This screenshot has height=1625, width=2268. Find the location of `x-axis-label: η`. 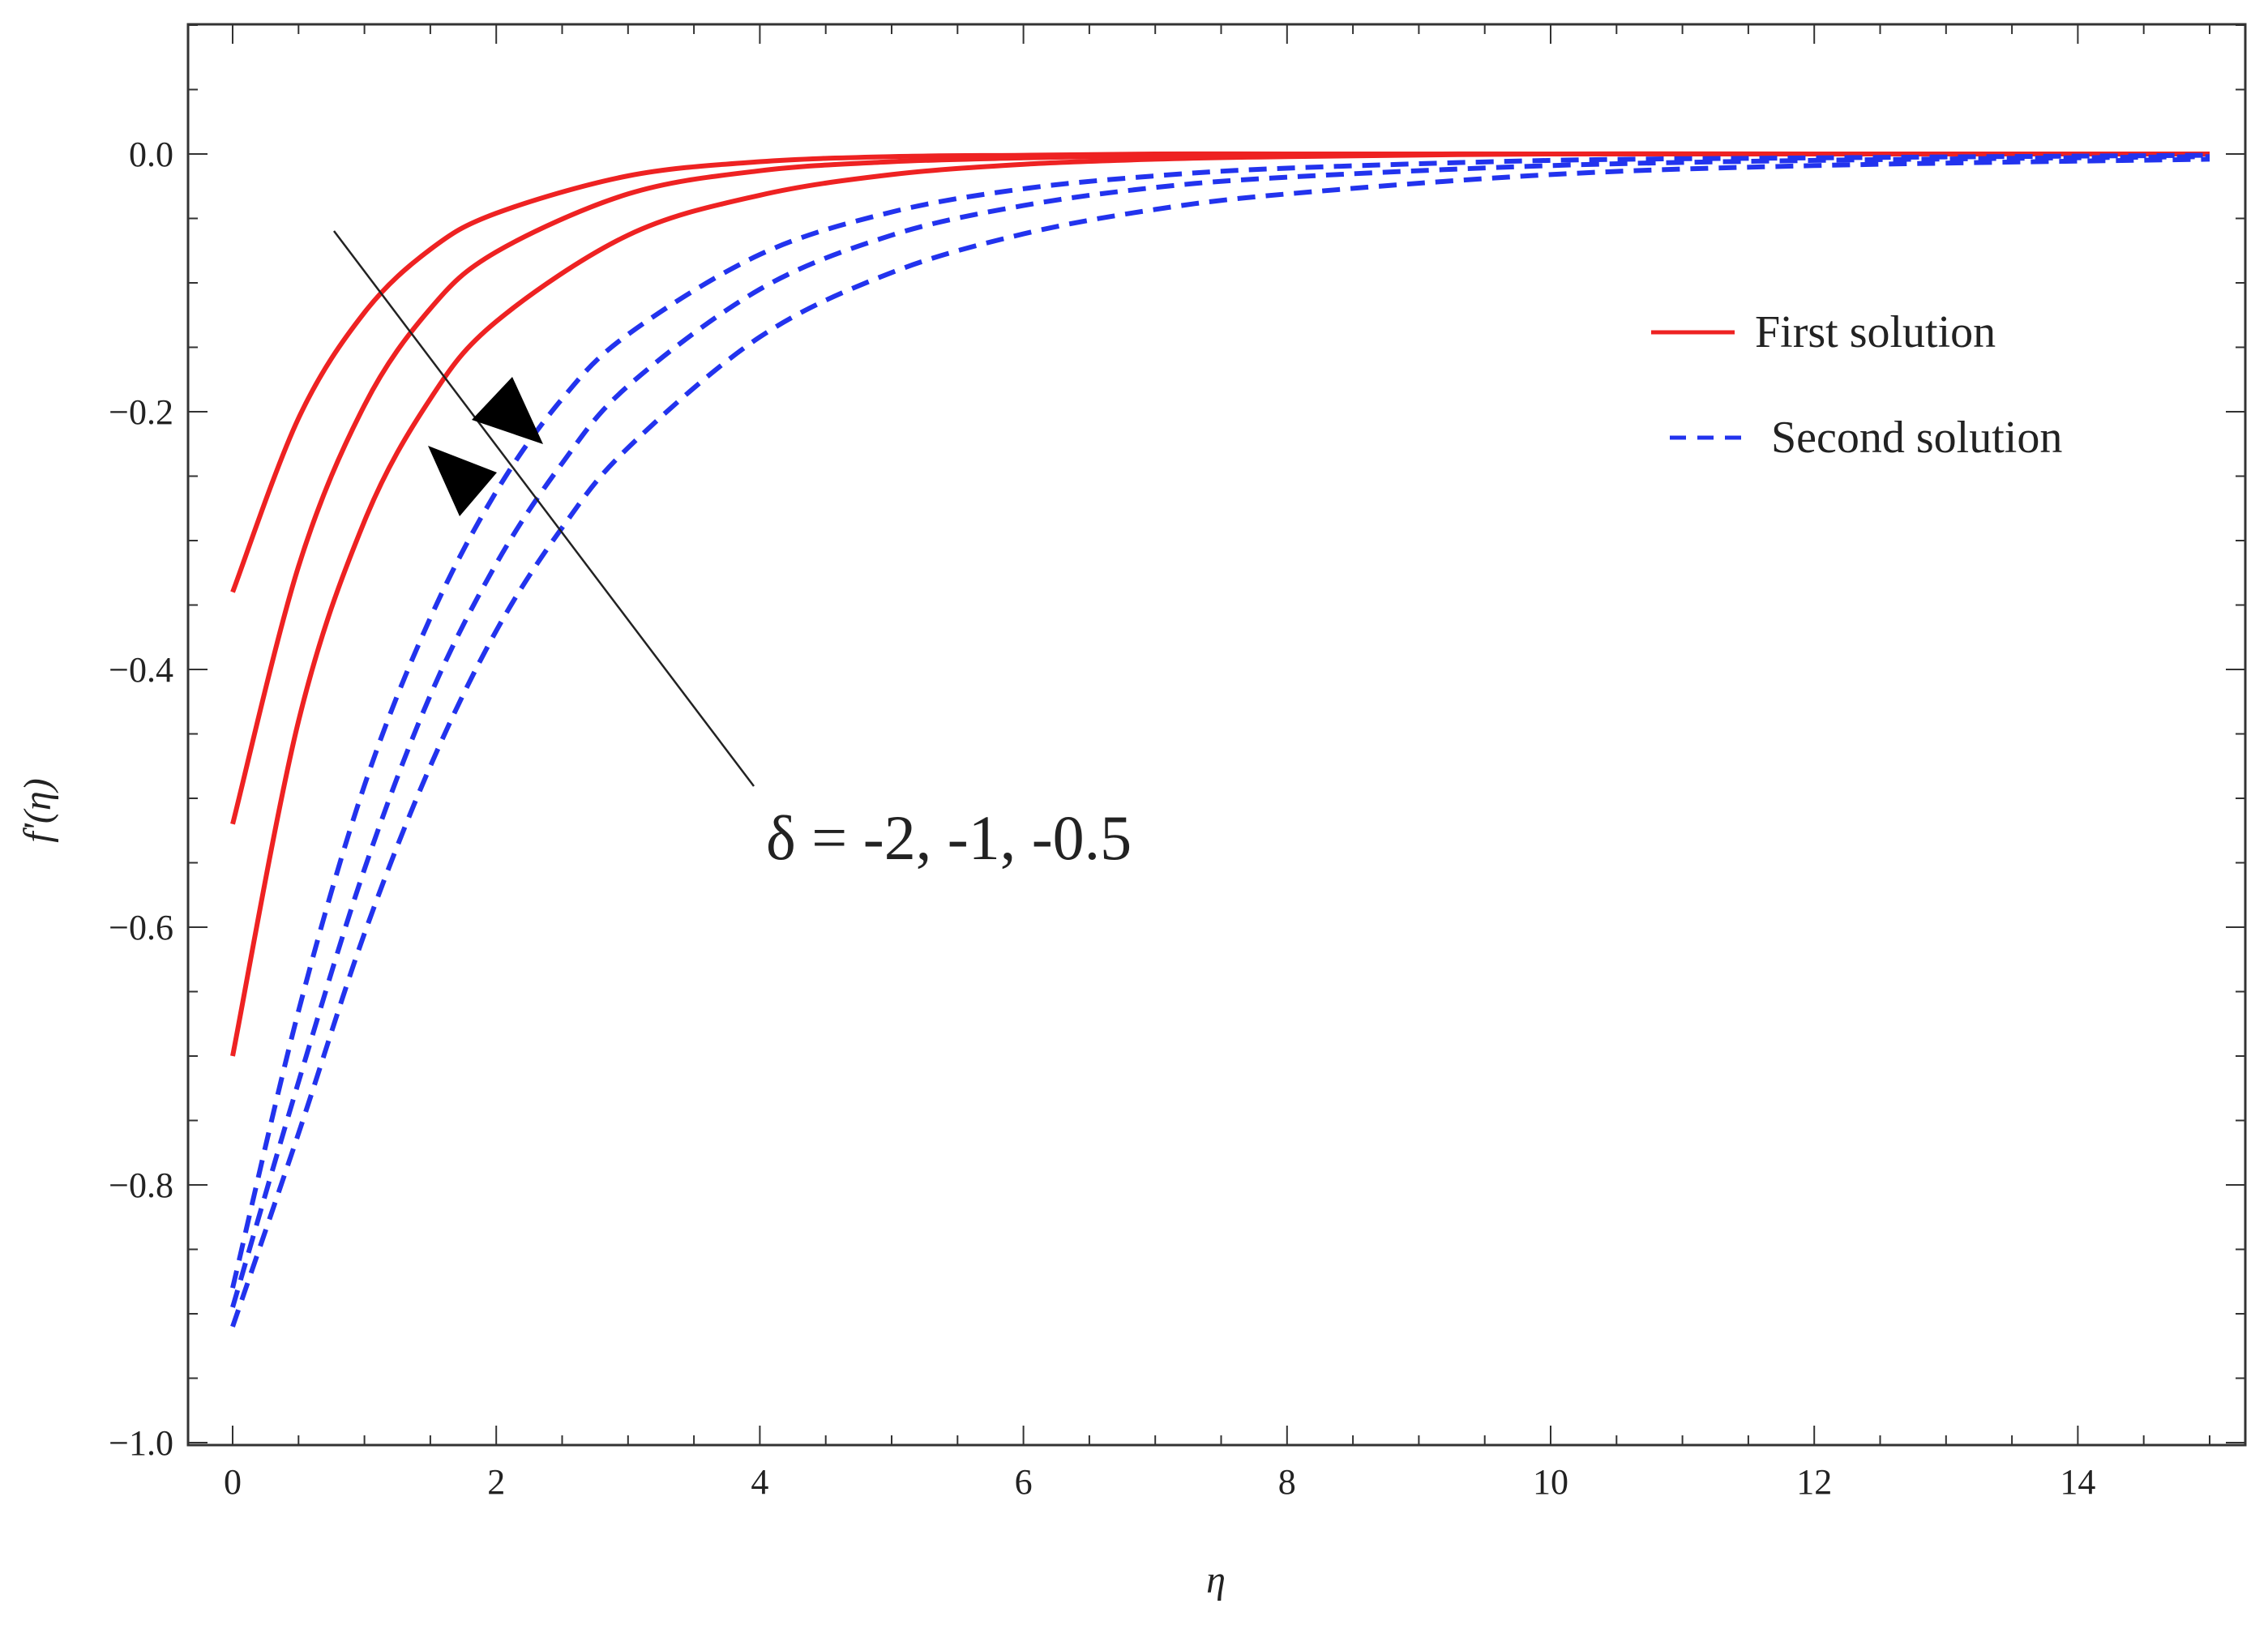

x-axis-label: η is located at coordinates (1216, 1580).